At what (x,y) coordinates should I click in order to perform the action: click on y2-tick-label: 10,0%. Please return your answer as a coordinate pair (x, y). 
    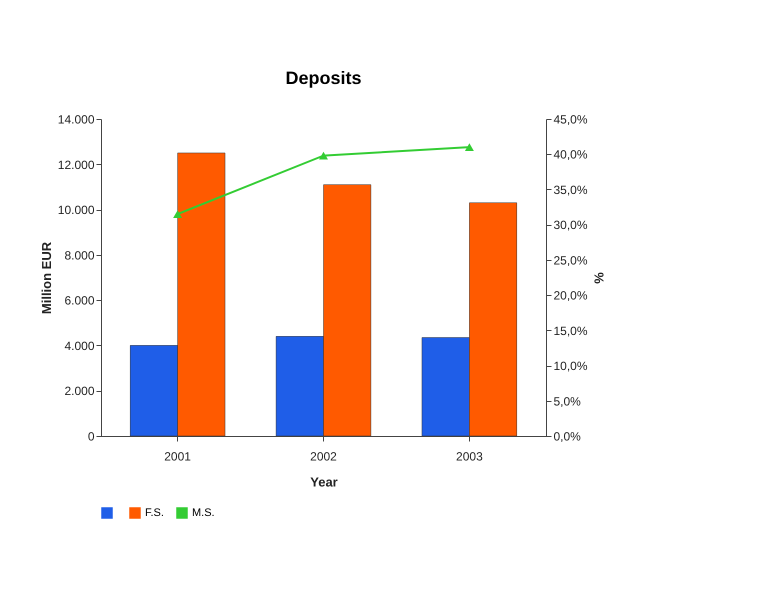
    Looking at the image, I should click on (571, 366).